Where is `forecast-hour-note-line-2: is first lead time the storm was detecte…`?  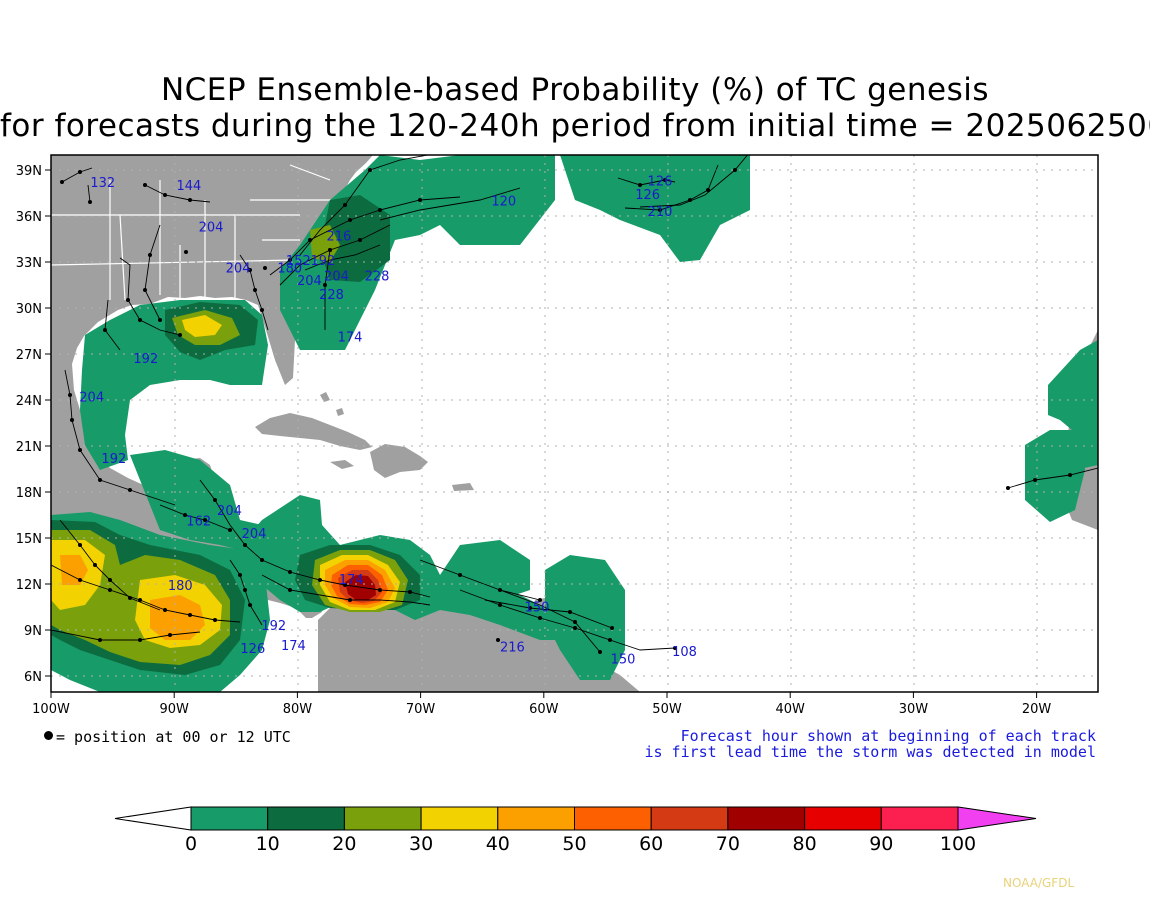 forecast-hour-note-line-2: is first lead time the storm was detecte… is located at coordinates (870, 752).